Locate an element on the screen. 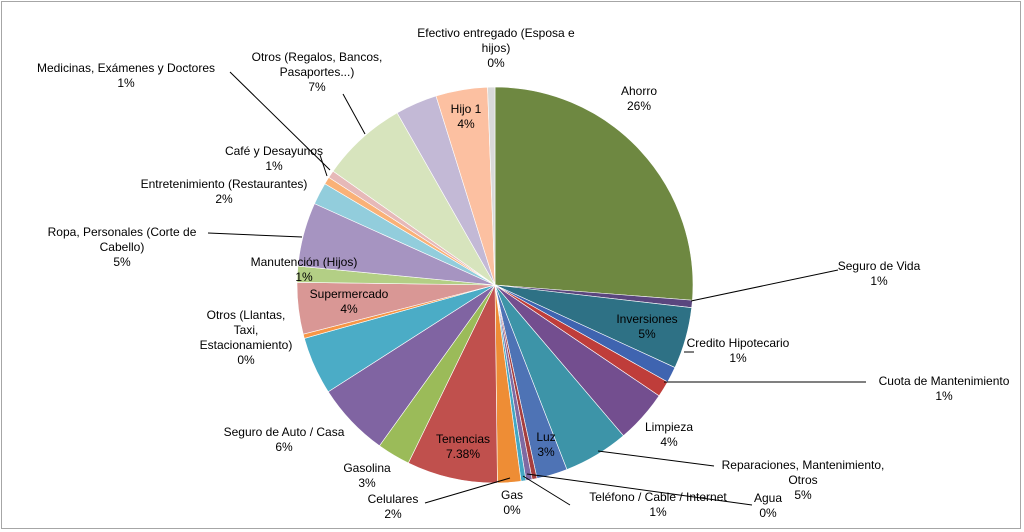  slice-label-line: Cabello) is located at coordinates (122, 247).